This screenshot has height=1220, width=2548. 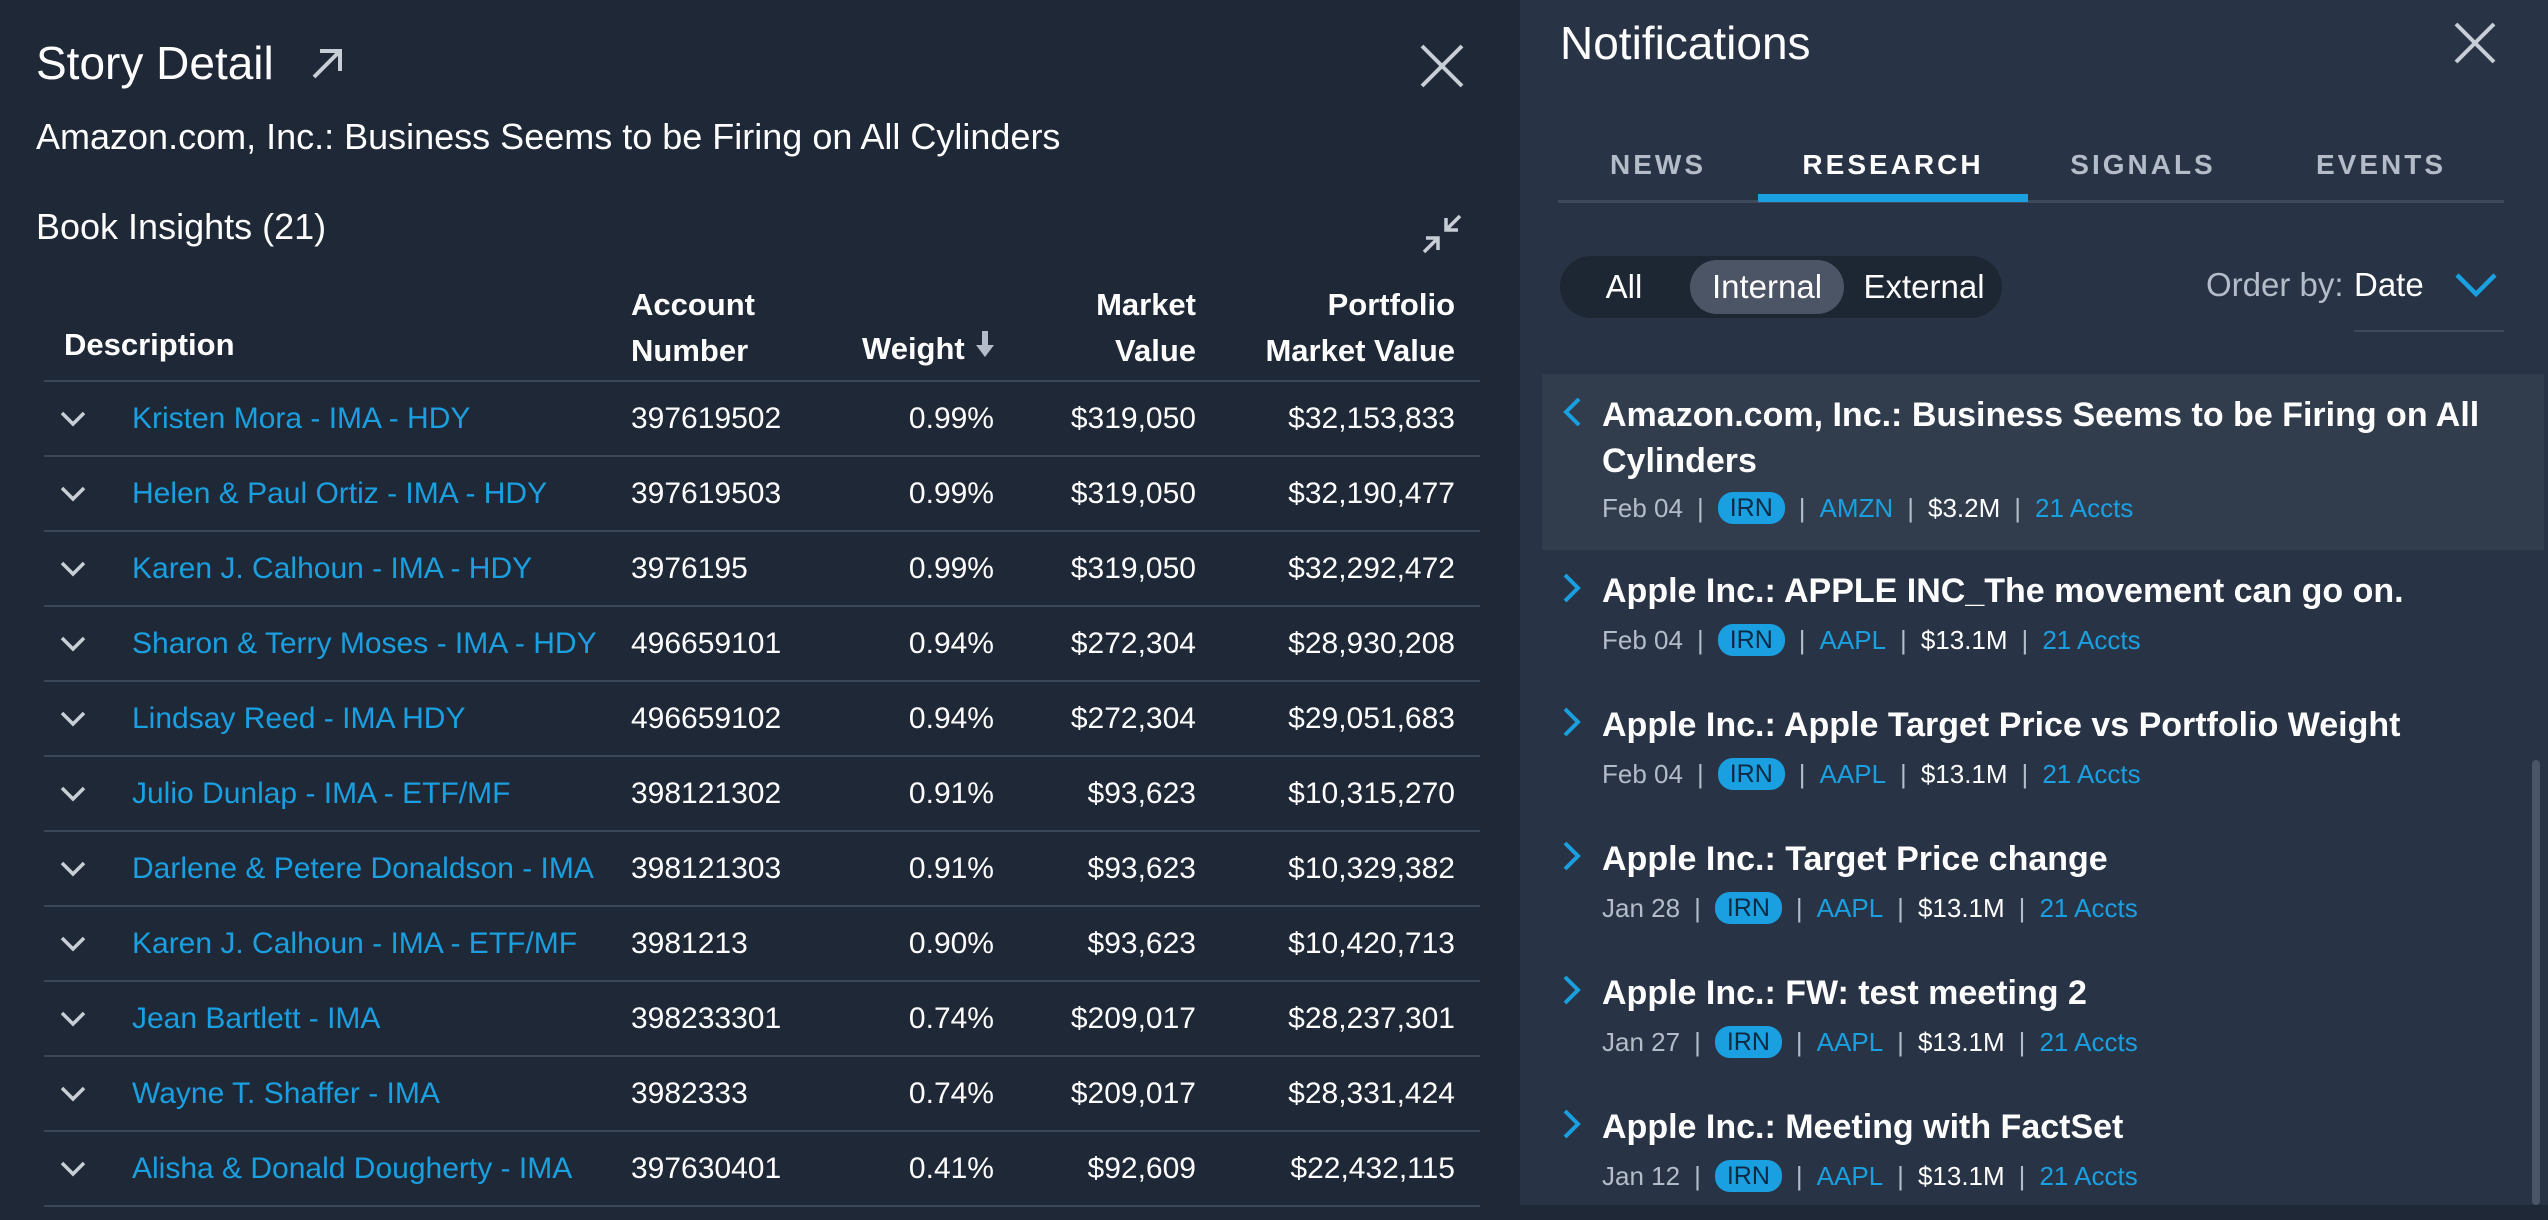 What do you see at coordinates (1371, 793) in the screenshot?
I see `row-portfolio-market-value: $10,315,270` at bounding box center [1371, 793].